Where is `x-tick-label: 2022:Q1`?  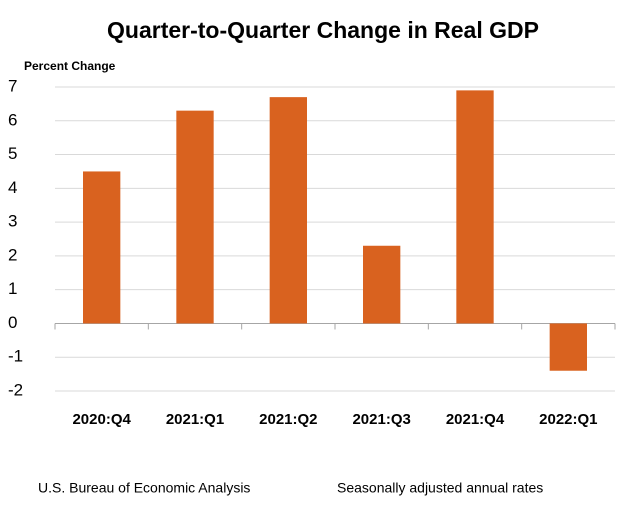 x-tick-label: 2022:Q1 is located at coordinates (568, 419).